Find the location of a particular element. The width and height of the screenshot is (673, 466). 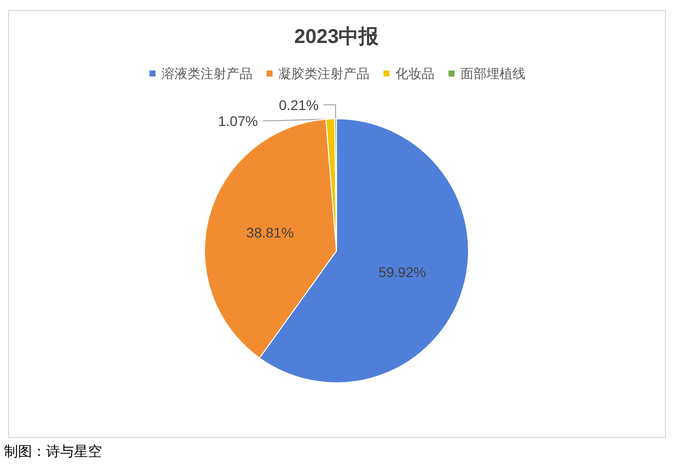

legend-label: 凝胶类注射产品 is located at coordinates (324, 73).